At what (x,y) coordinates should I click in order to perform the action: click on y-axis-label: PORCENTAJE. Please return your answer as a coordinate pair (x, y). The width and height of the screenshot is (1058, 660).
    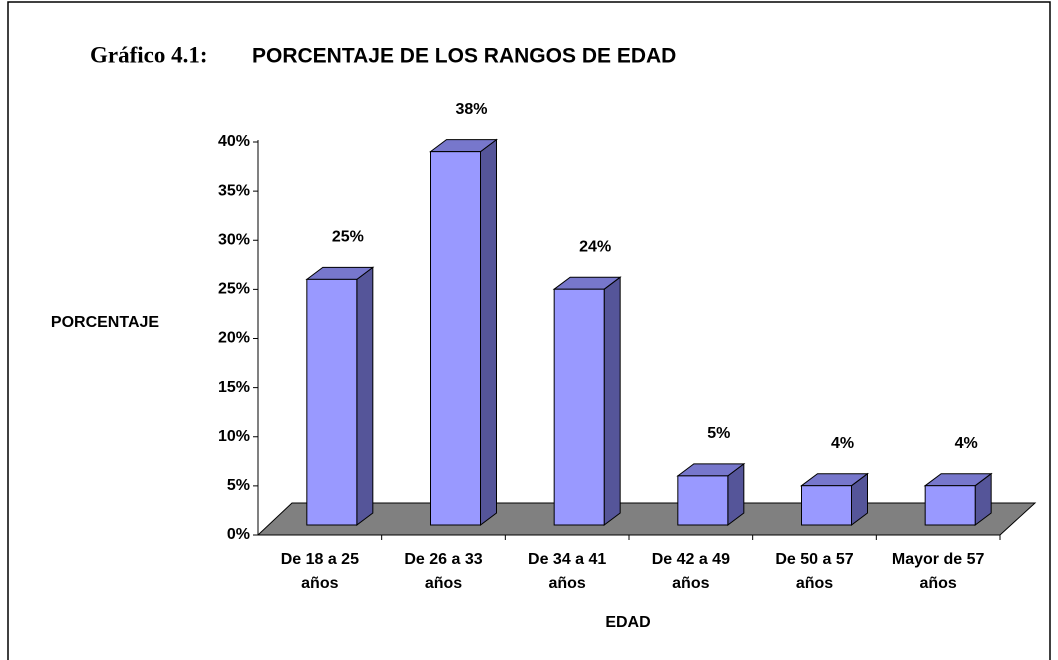
    Looking at the image, I should click on (105, 322).